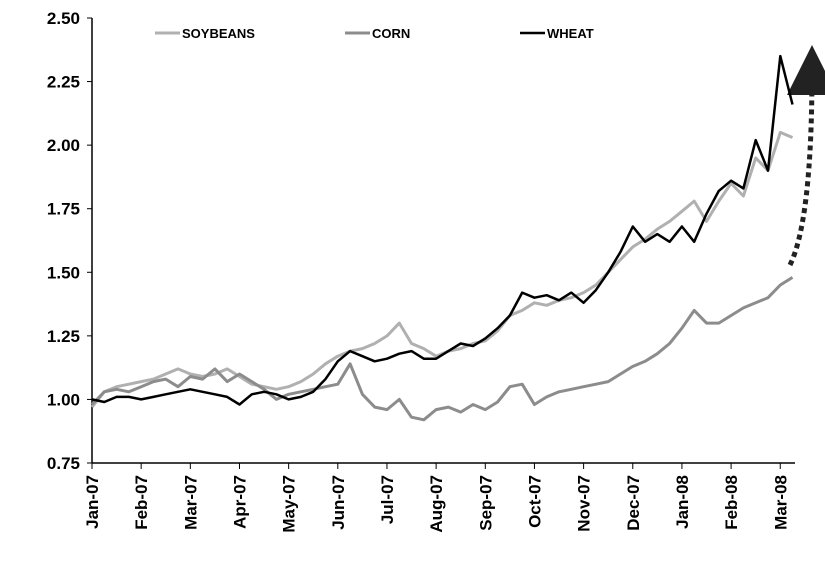 The width and height of the screenshot is (825, 568). What do you see at coordinates (63, 209) in the screenshot?
I see `y-tick-label: 1.75` at bounding box center [63, 209].